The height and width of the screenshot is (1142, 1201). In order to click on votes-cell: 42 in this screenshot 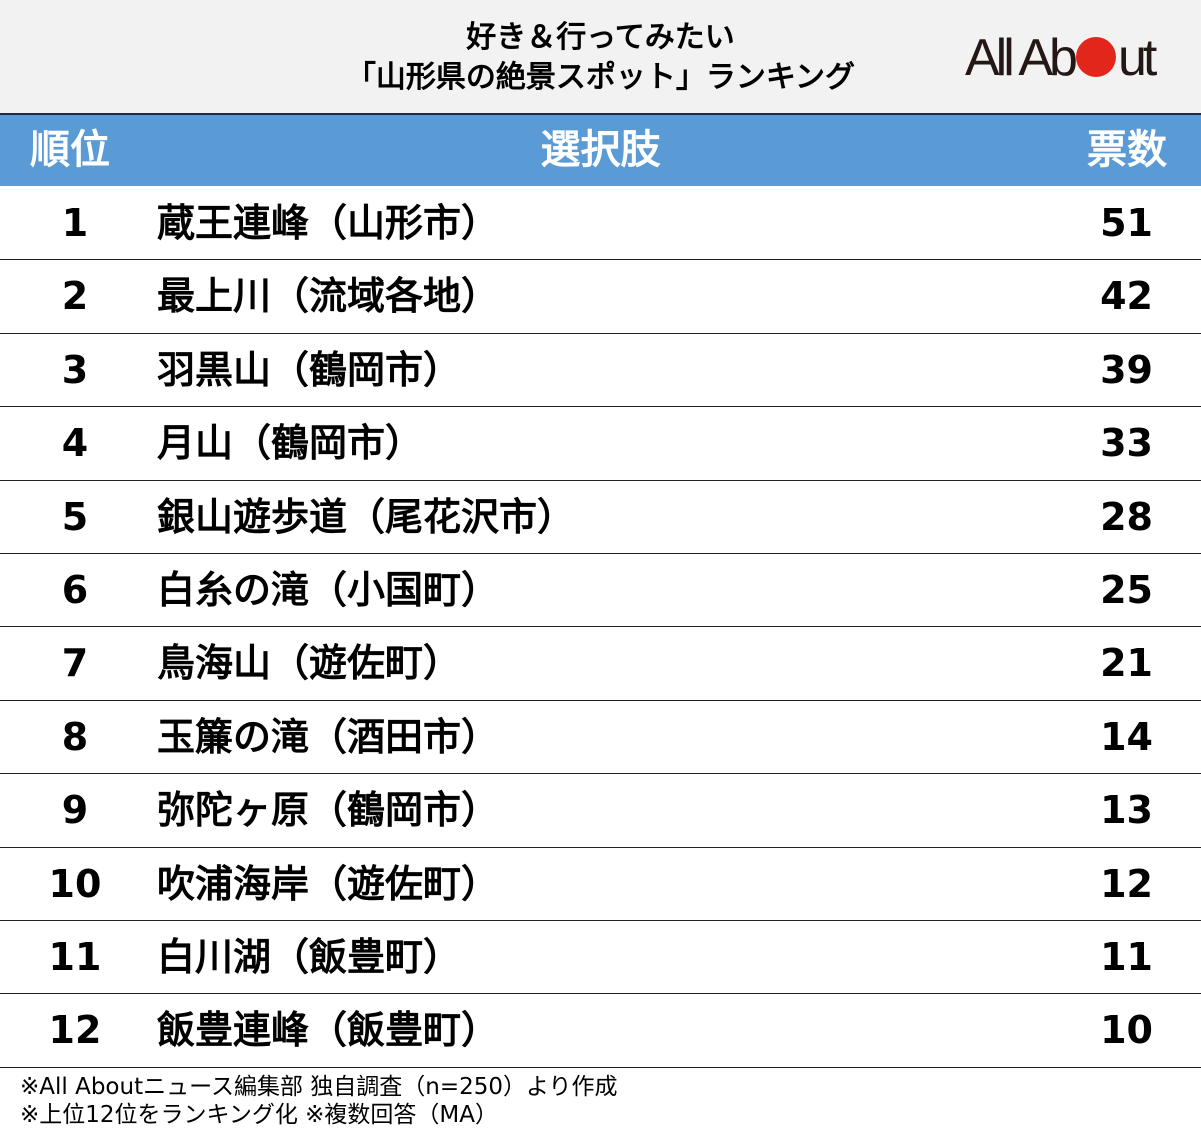, I will do `click(1126, 296)`.